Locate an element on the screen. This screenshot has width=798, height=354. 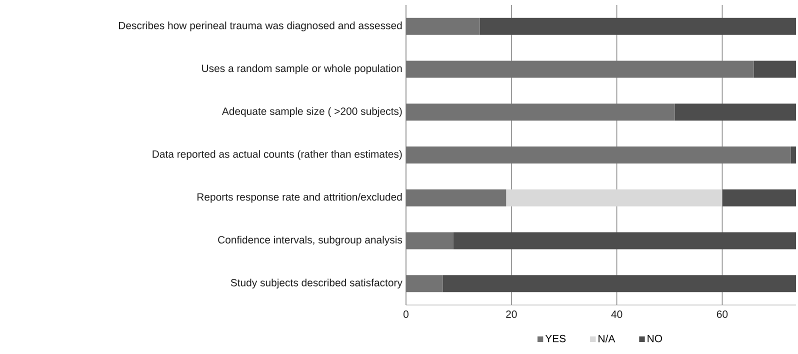
y-tick-label: Uses a random sample or whole population is located at coordinates (302, 69).